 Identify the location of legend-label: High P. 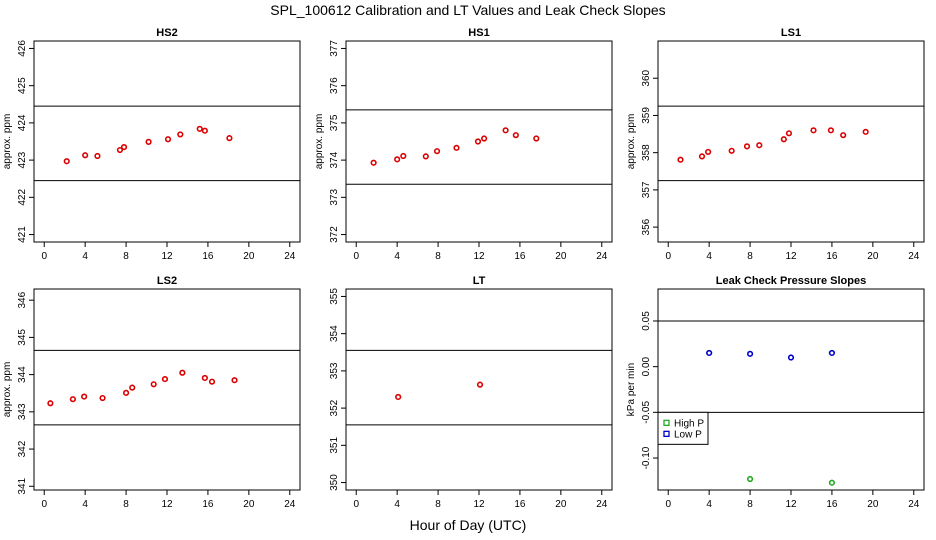
(689, 423).